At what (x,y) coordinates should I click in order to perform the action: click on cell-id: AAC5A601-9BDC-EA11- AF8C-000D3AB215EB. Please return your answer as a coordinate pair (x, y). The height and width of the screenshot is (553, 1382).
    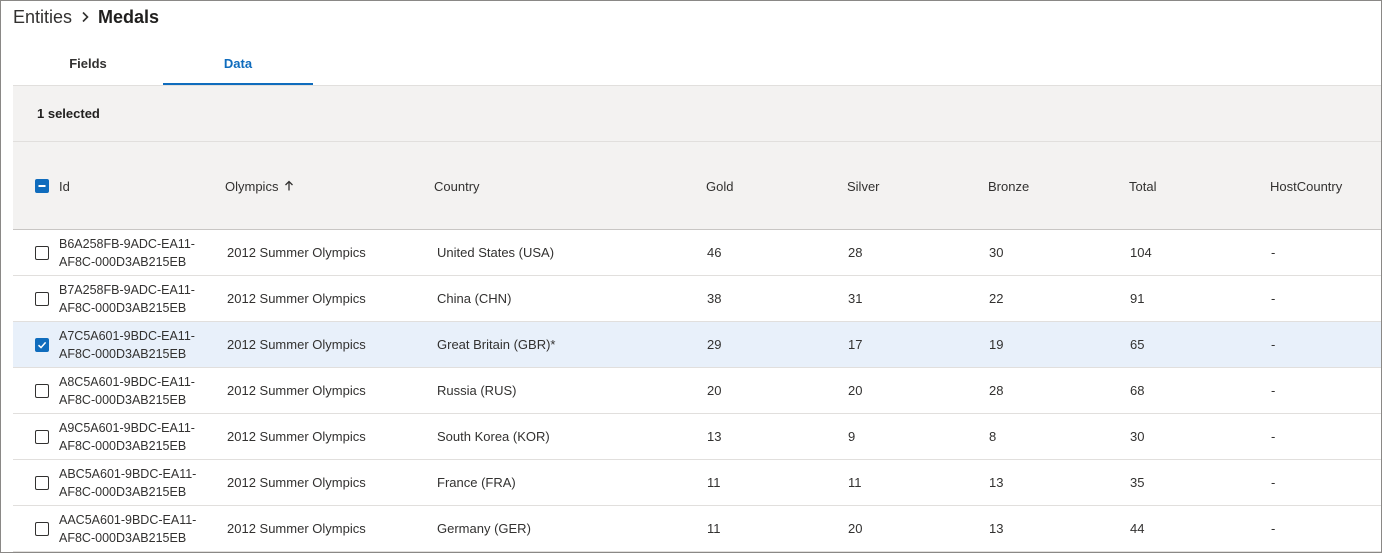
    Looking at the image, I should click on (128, 528).